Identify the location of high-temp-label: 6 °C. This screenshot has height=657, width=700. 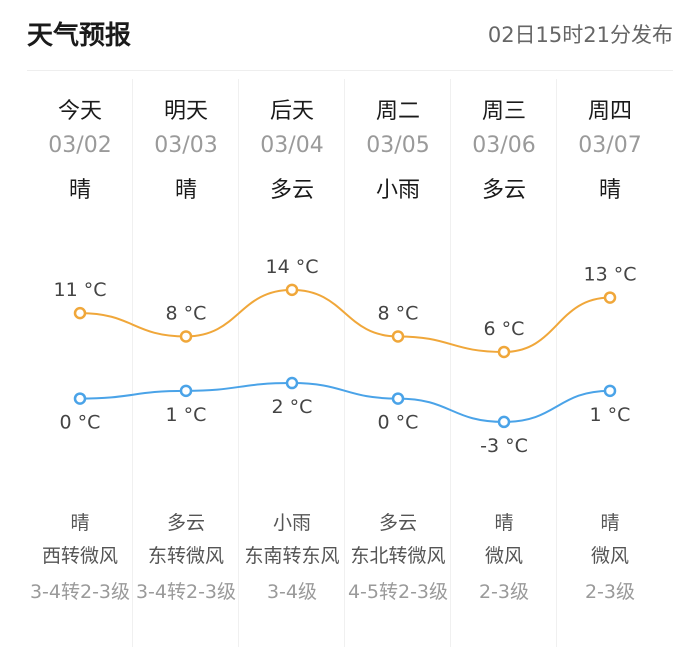
(504, 329).